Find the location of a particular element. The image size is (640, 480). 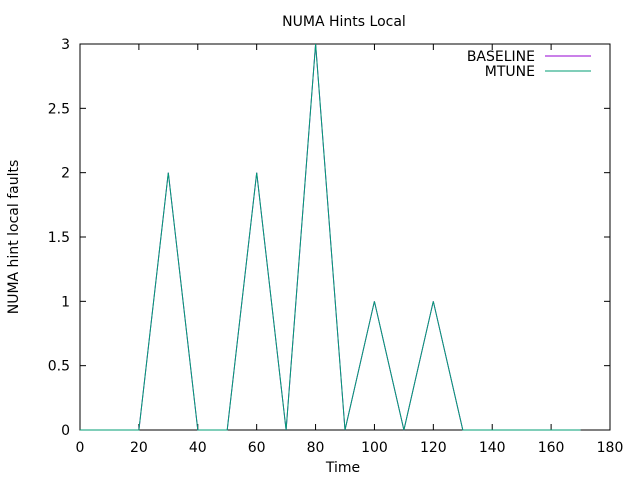

x-tick-label: 120 is located at coordinates (433, 448).